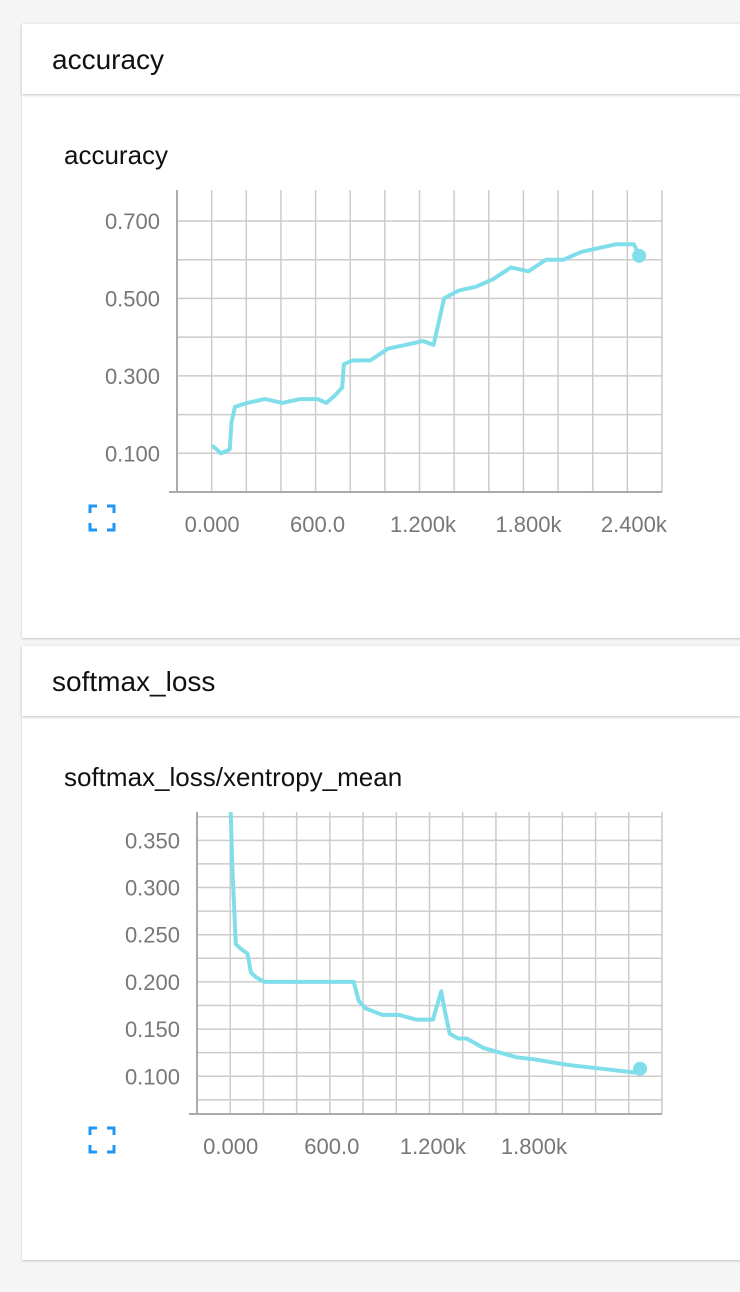 Image resolution: width=740 pixels, height=1292 pixels. I want to click on y-tick-label: 0.700, so click(132, 221).